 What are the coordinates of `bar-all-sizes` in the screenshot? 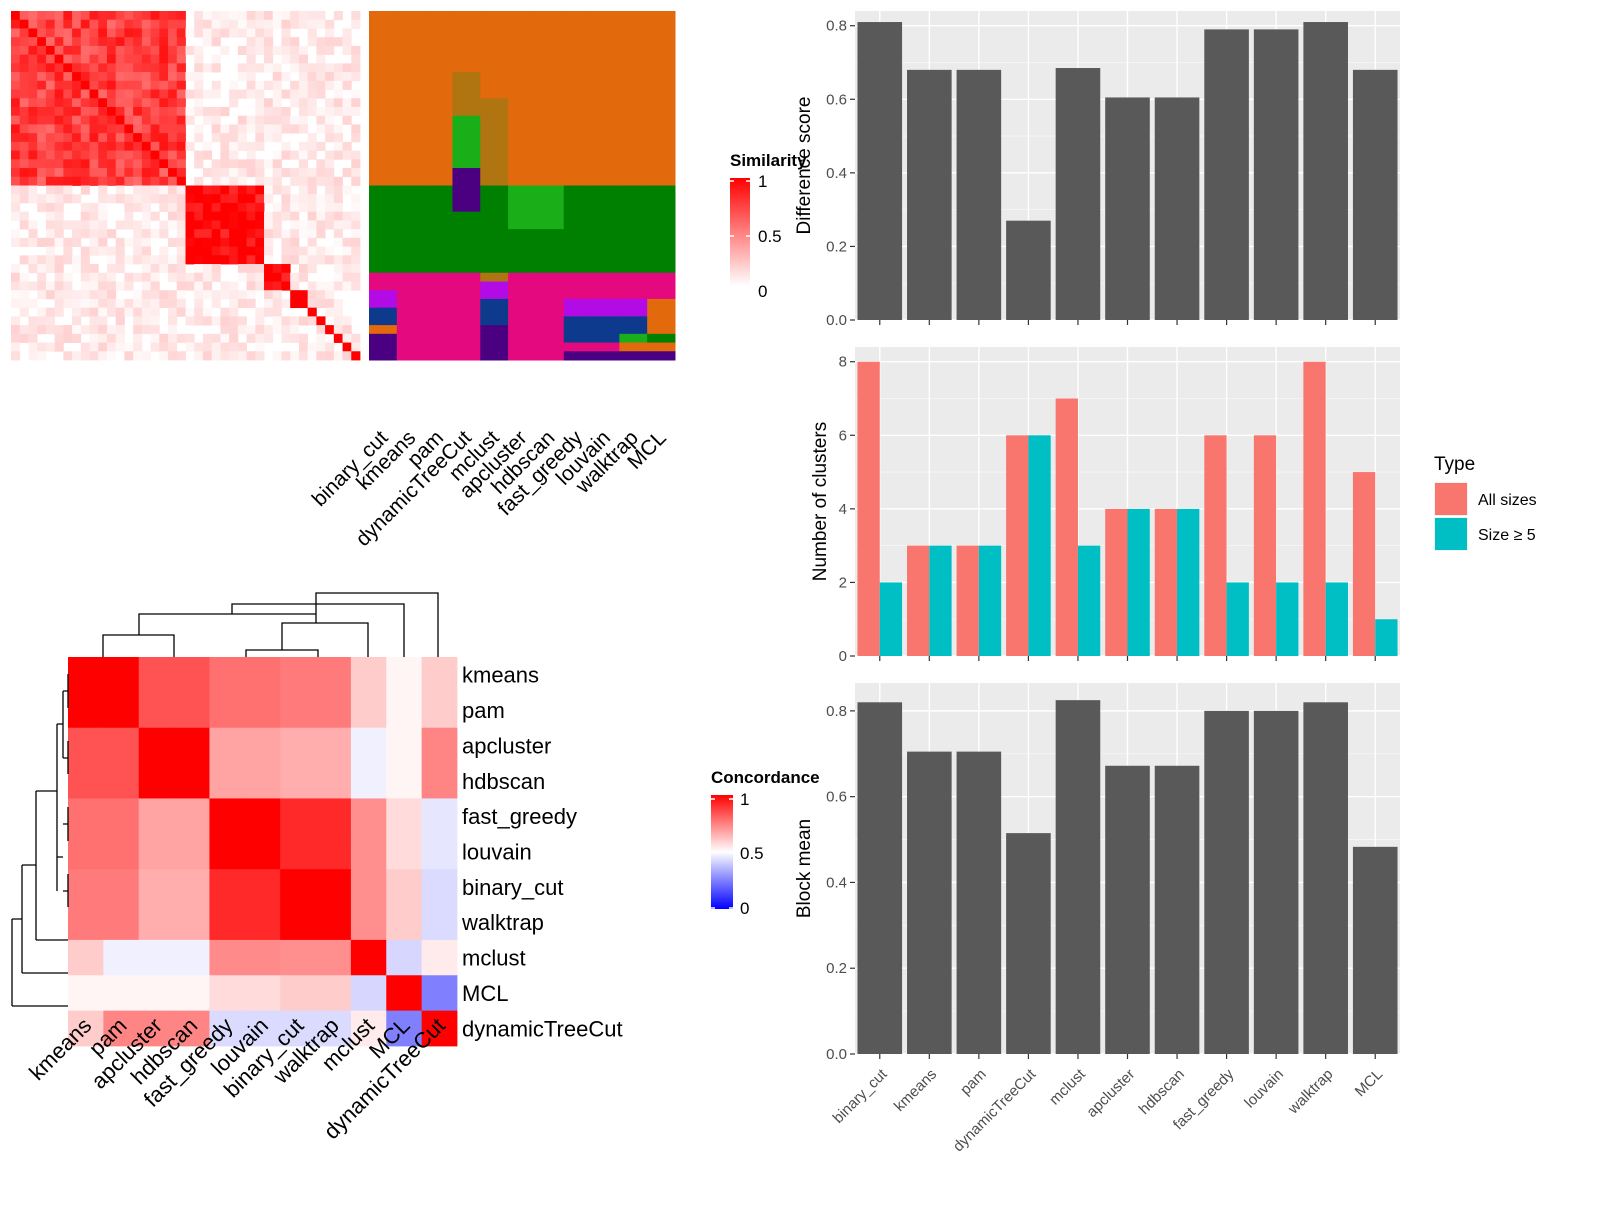 It's located at (1066, 527).